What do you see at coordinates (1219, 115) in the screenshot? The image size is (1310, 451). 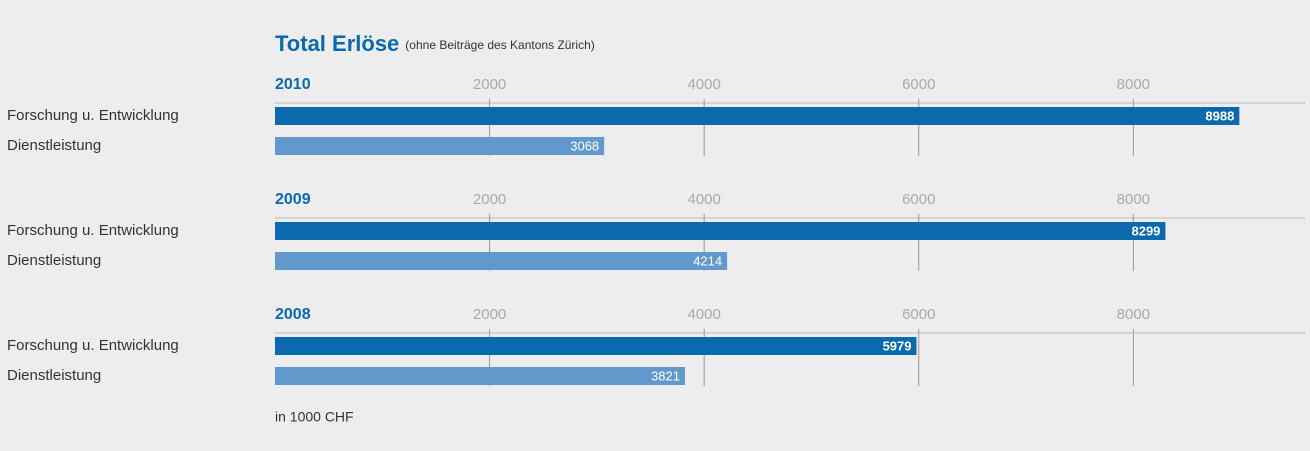 I see `value-label: 8988` at bounding box center [1219, 115].